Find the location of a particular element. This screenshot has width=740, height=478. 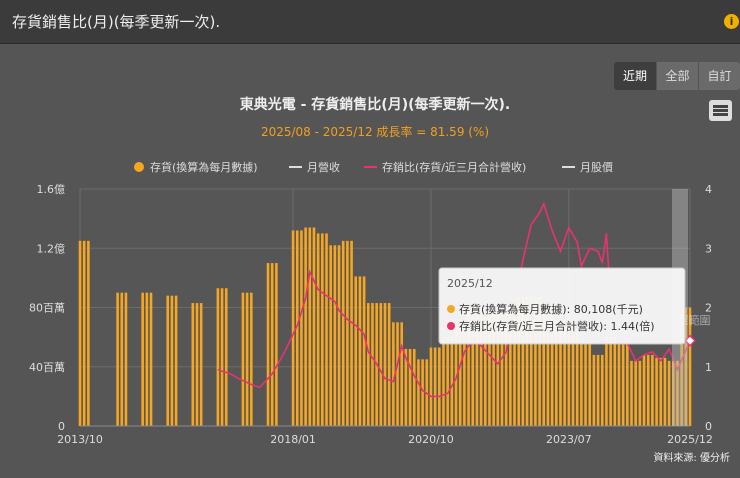

legend-label-price: 月股價 is located at coordinates (596, 167).